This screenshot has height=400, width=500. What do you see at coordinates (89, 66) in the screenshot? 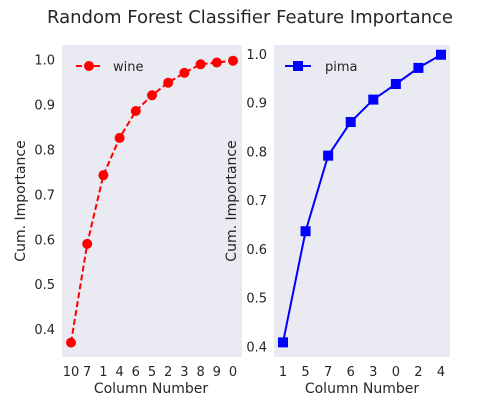
I see `wine-legend-marker` at bounding box center [89, 66].